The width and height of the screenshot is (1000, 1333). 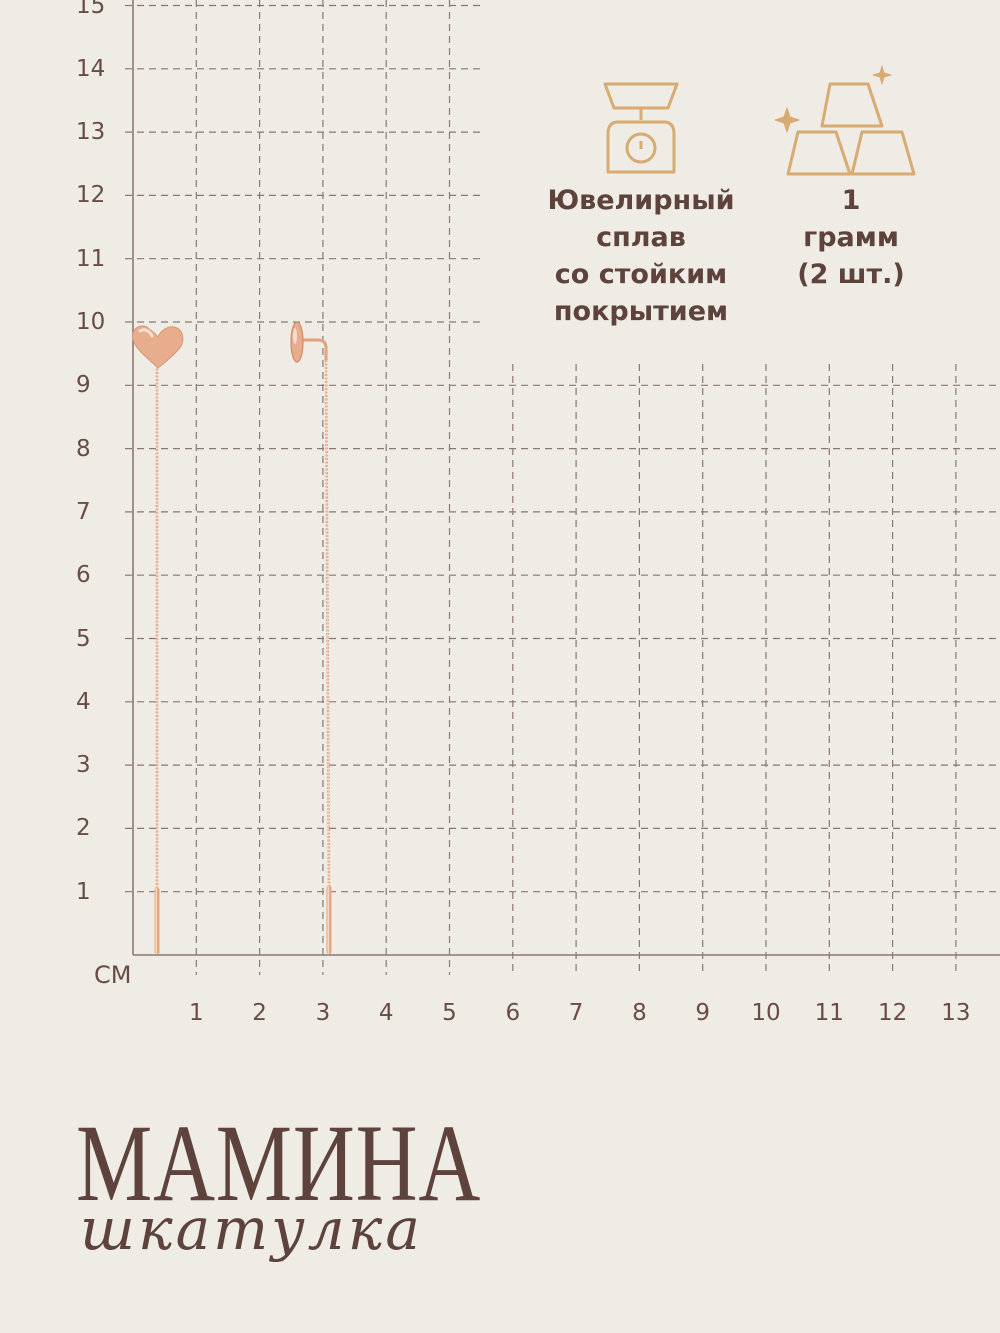 What do you see at coordinates (83, 765) in the screenshot?
I see `y-axis-label: 3` at bounding box center [83, 765].